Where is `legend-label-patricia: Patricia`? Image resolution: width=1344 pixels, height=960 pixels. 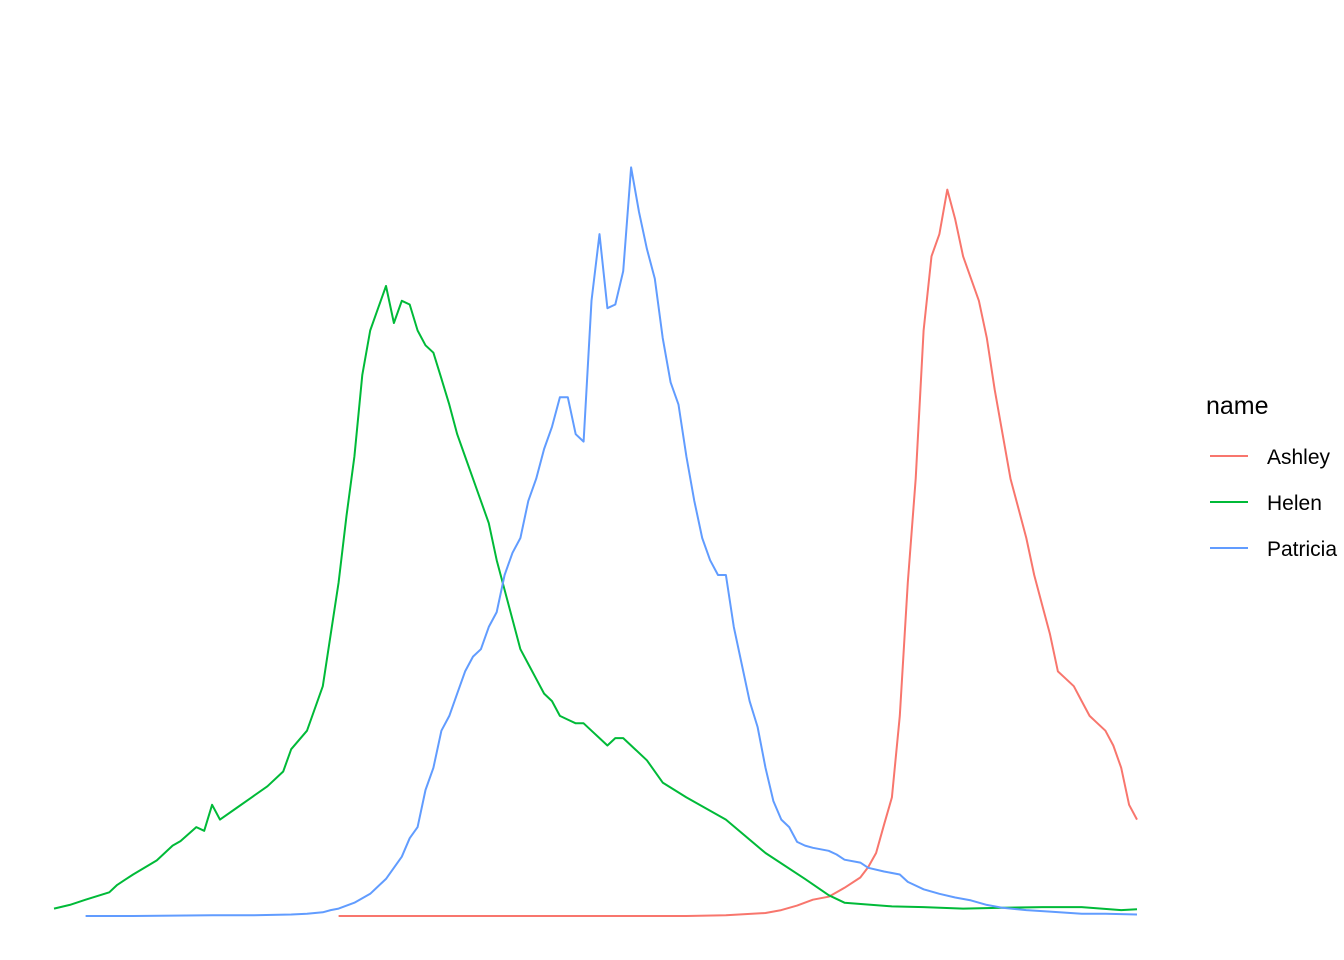
legend-label-patricia: Patricia is located at coordinates (1302, 549).